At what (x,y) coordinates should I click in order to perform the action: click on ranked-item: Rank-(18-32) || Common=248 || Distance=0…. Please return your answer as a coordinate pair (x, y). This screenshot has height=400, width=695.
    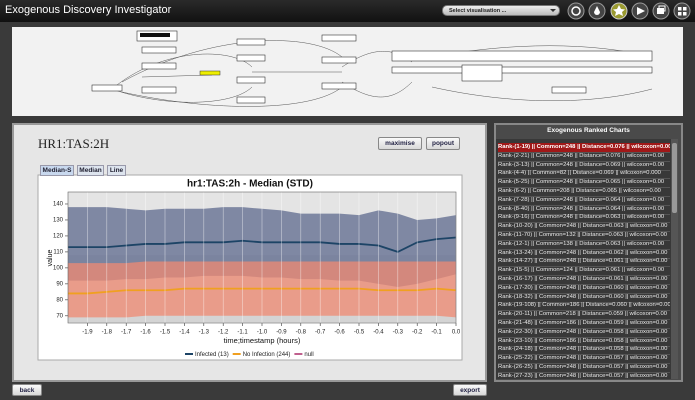
    Looking at the image, I should click on (584, 298).